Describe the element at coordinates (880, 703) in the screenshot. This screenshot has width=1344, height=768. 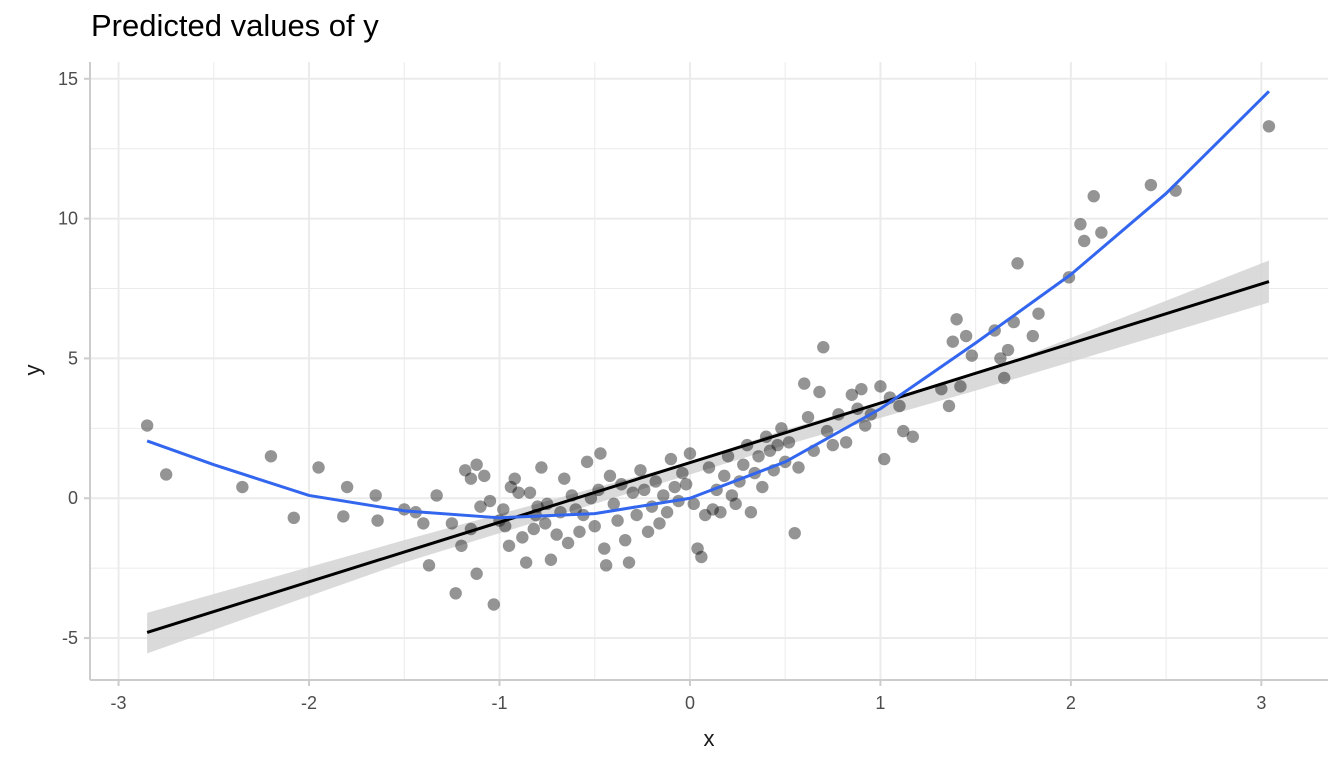
I see `x-tick-label: 1` at that location.